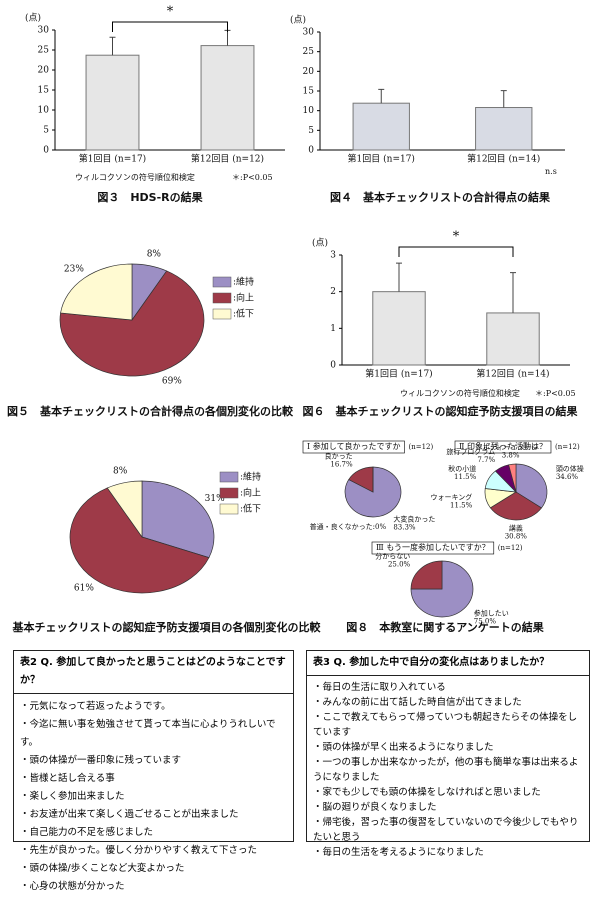 The height and width of the screenshot is (900, 599). I want to click on pie-subtitle: (n=12), so click(567, 447).